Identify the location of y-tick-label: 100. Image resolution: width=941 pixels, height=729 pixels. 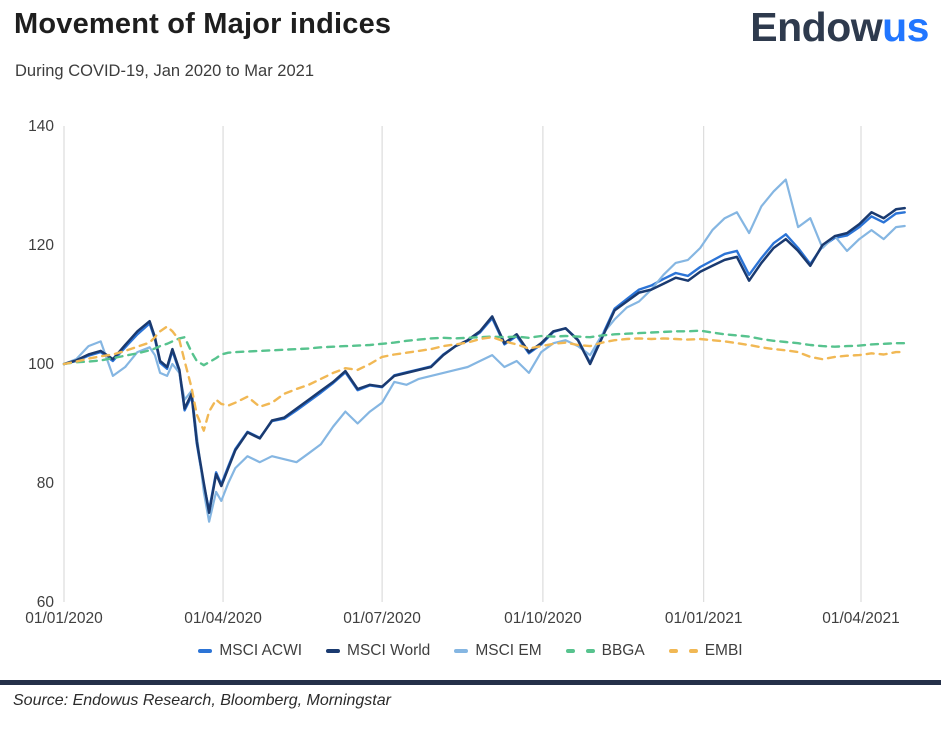
(41, 364).